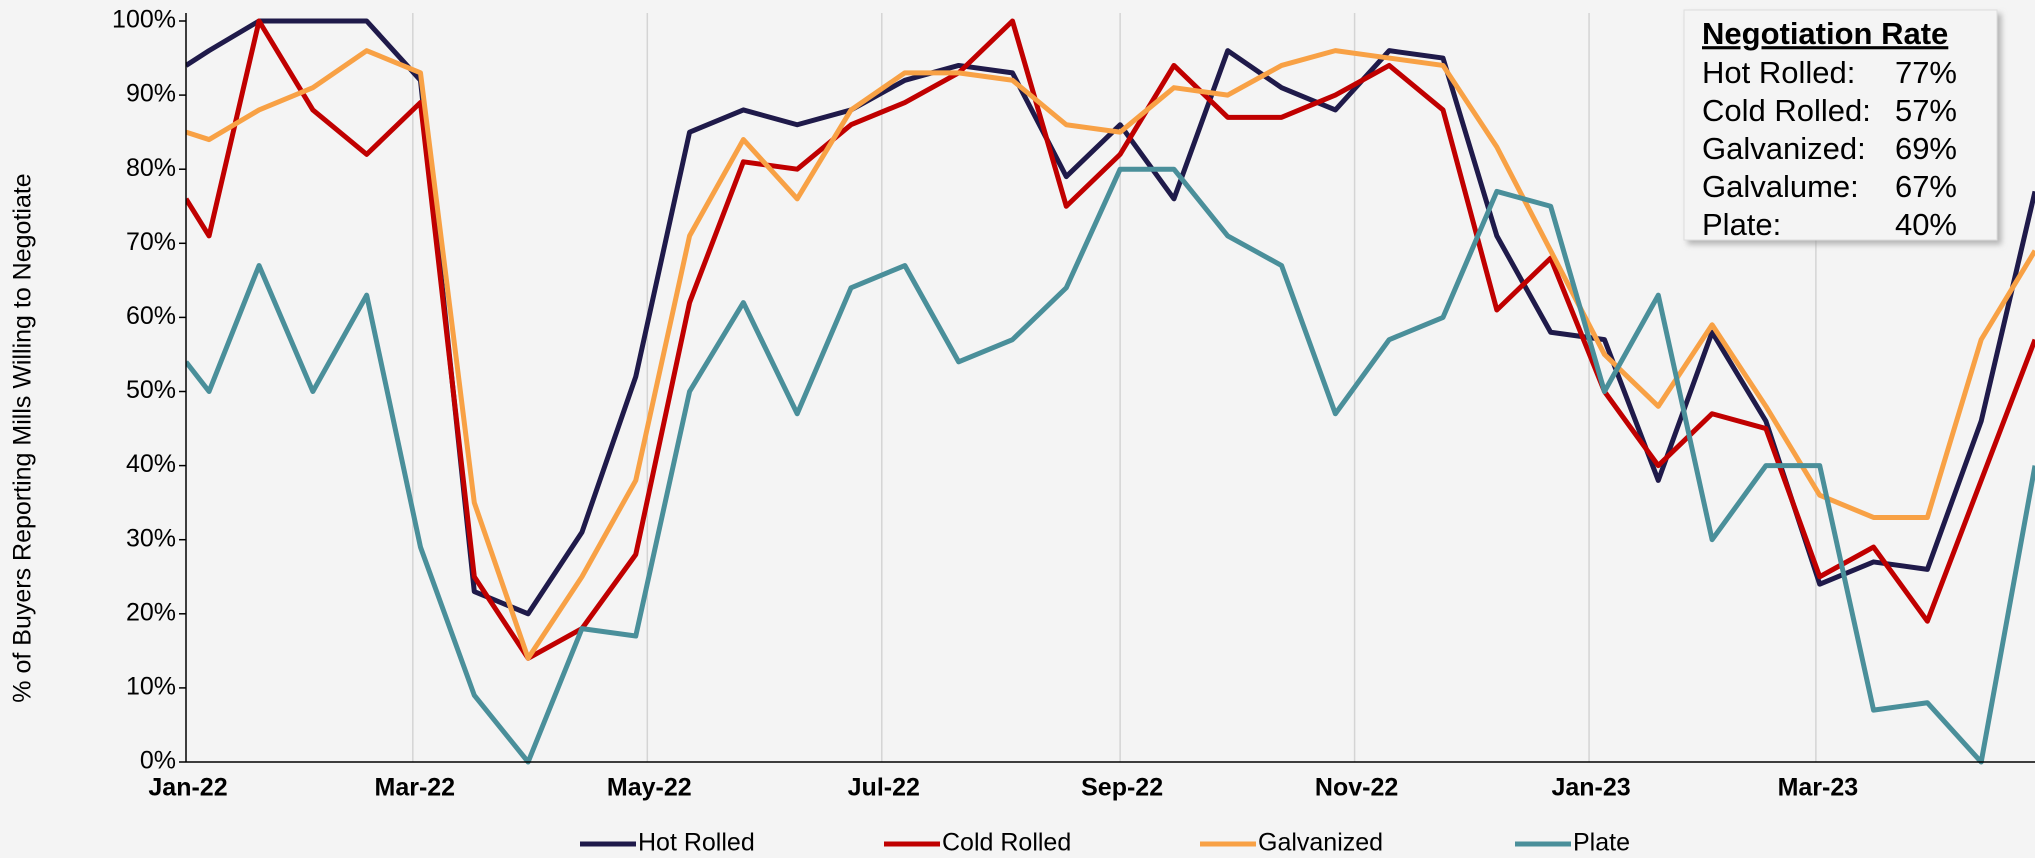 This screenshot has height=858, width=2035. Describe the element at coordinates (1818, 788) in the screenshot. I see `x-tick-label: Mar-23` at that location.